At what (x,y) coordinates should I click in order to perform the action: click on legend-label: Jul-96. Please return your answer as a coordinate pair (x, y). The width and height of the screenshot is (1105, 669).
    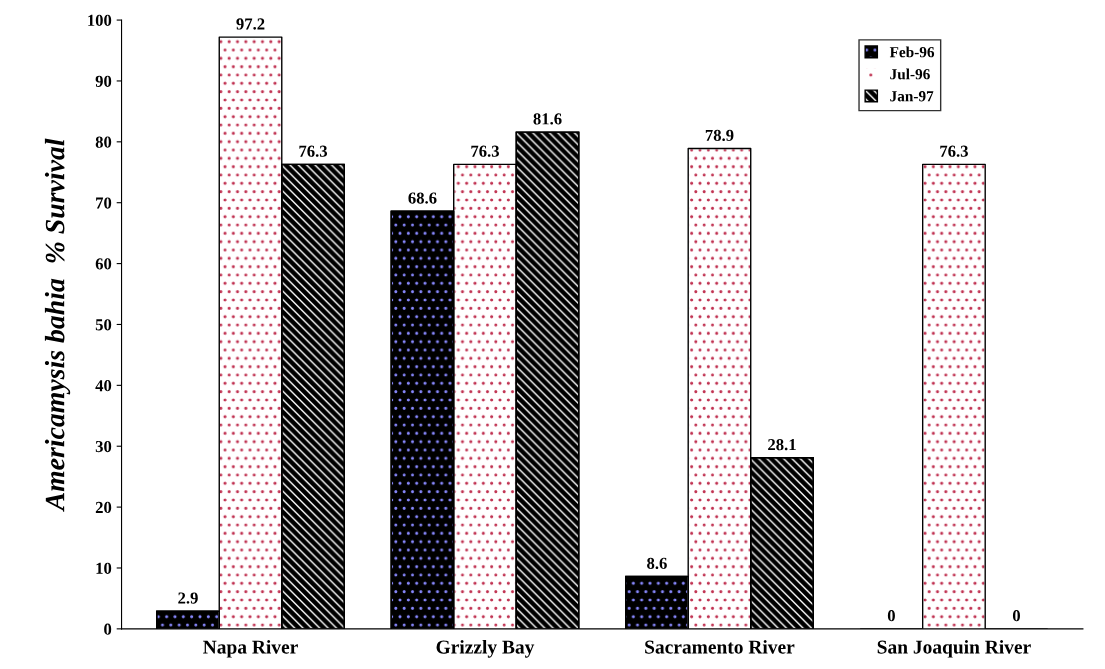
    Looking at the image, I should click on (910, 74).